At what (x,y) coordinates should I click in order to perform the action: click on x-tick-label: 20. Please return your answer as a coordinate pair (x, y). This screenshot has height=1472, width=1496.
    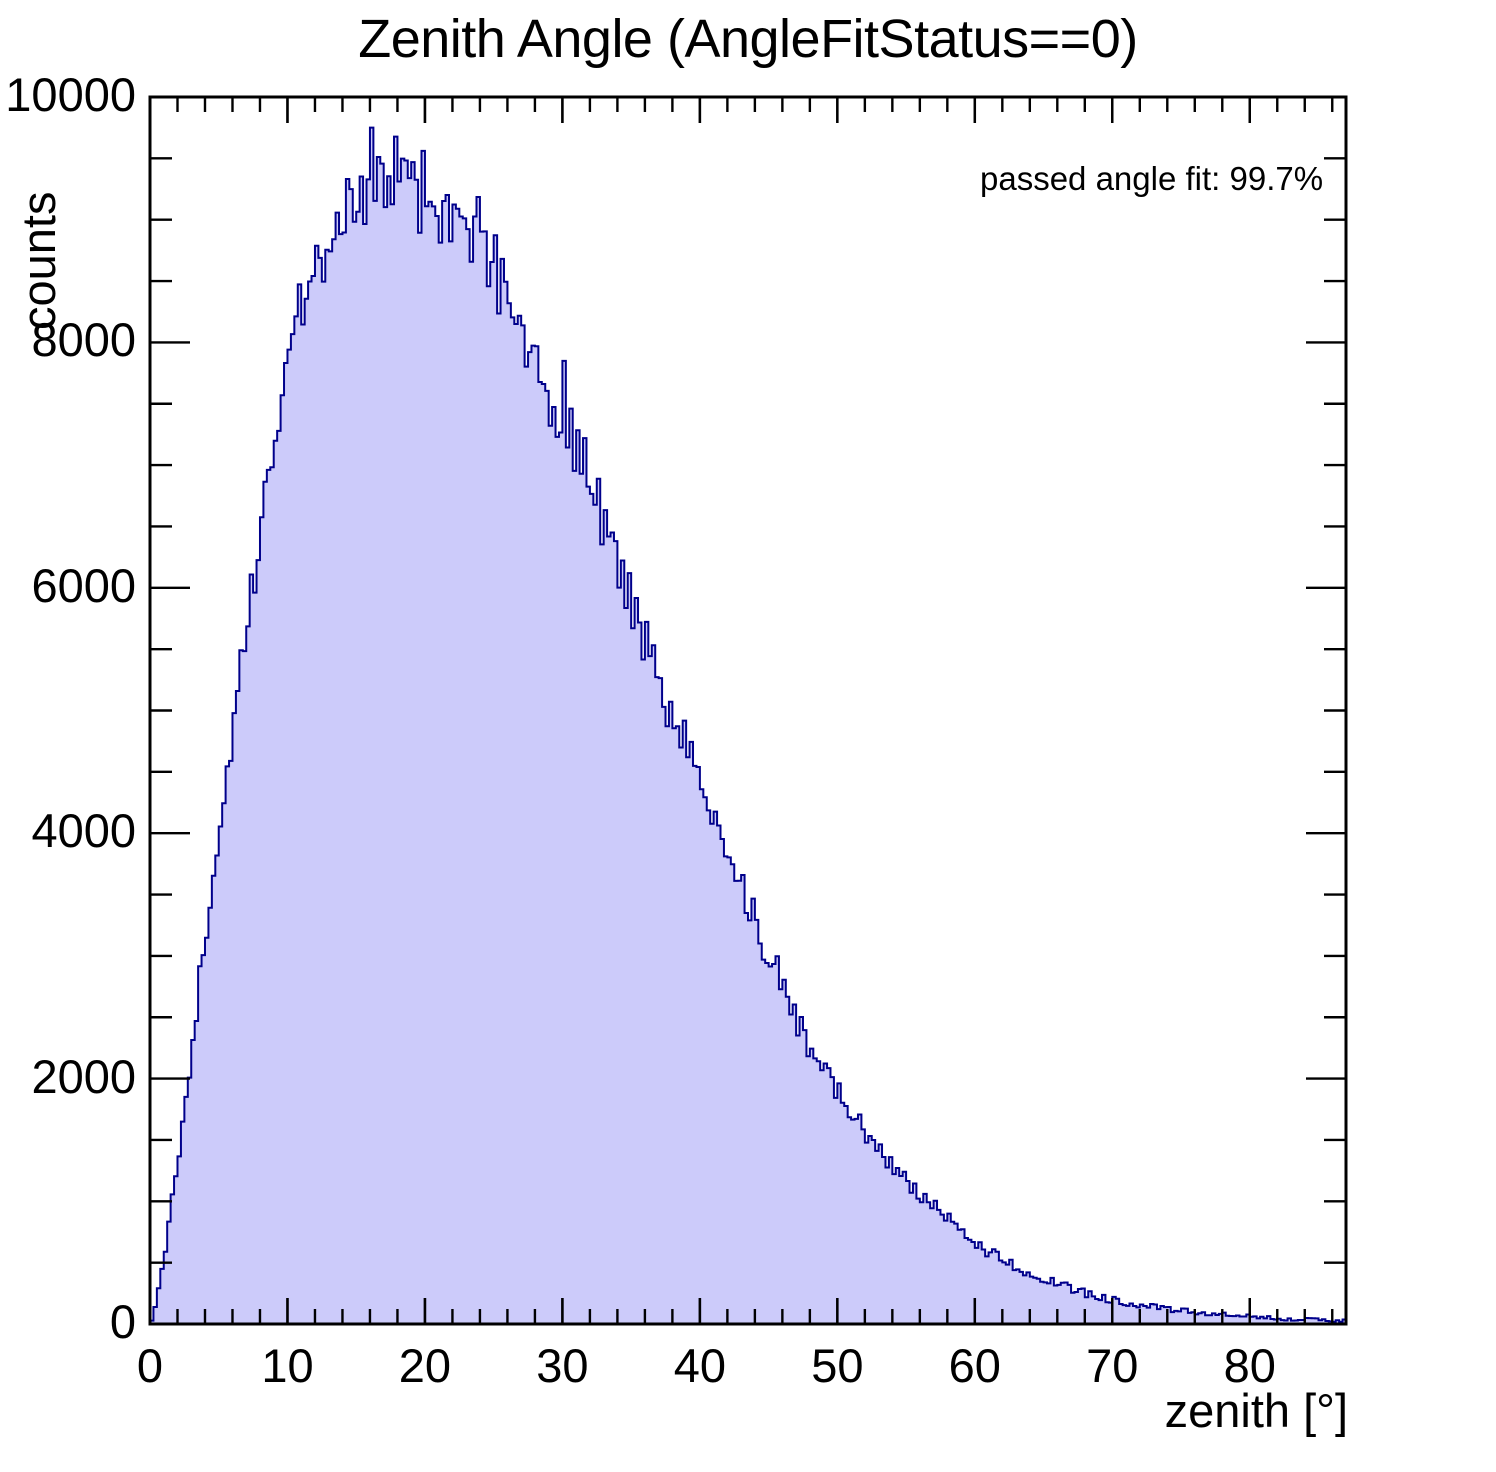
    Looking at the image, I should click on (425, 1365).